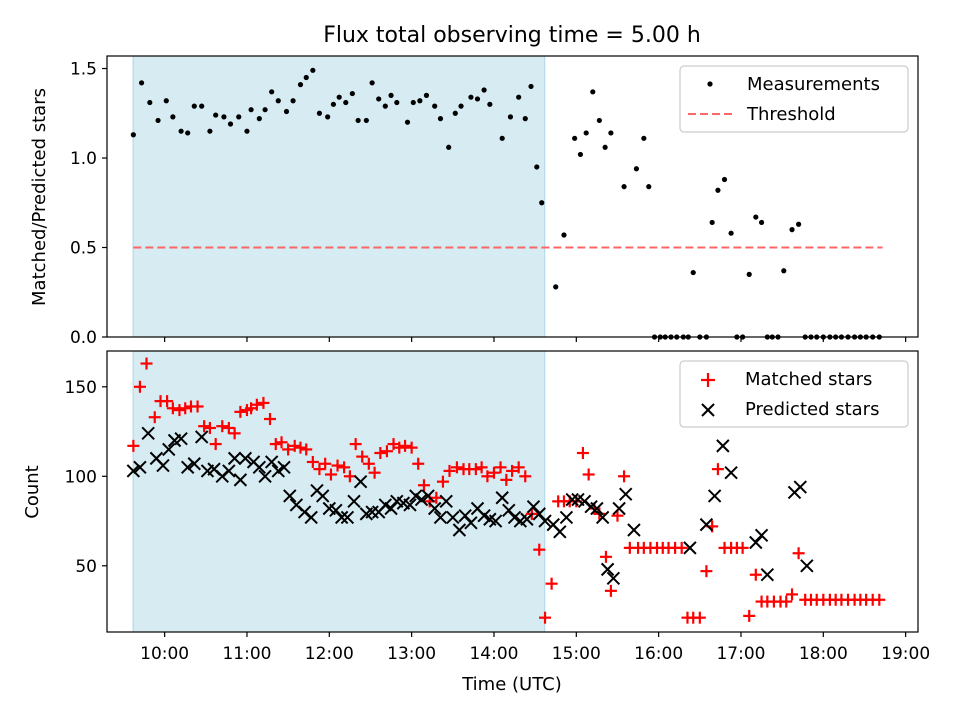 The height and width of the screenshot is (720, 960). I want to click on ratio-y-axis-label: Matched/Predicted stars, so click(39, 197).